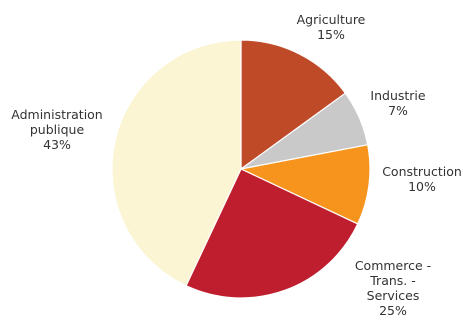  I want to click on pie-label-percent: 7%, so click(398, 110).